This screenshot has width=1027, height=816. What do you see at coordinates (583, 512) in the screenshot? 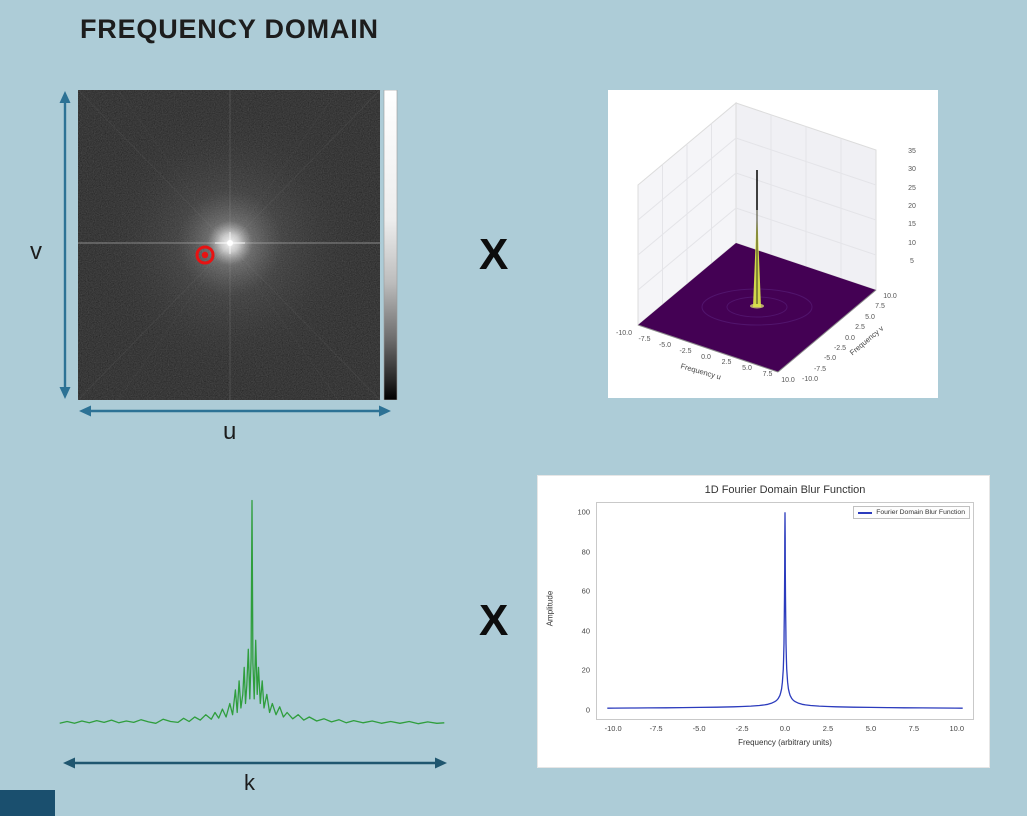
I see `blur-y-tick: 100` at bounding box center [583, 512].